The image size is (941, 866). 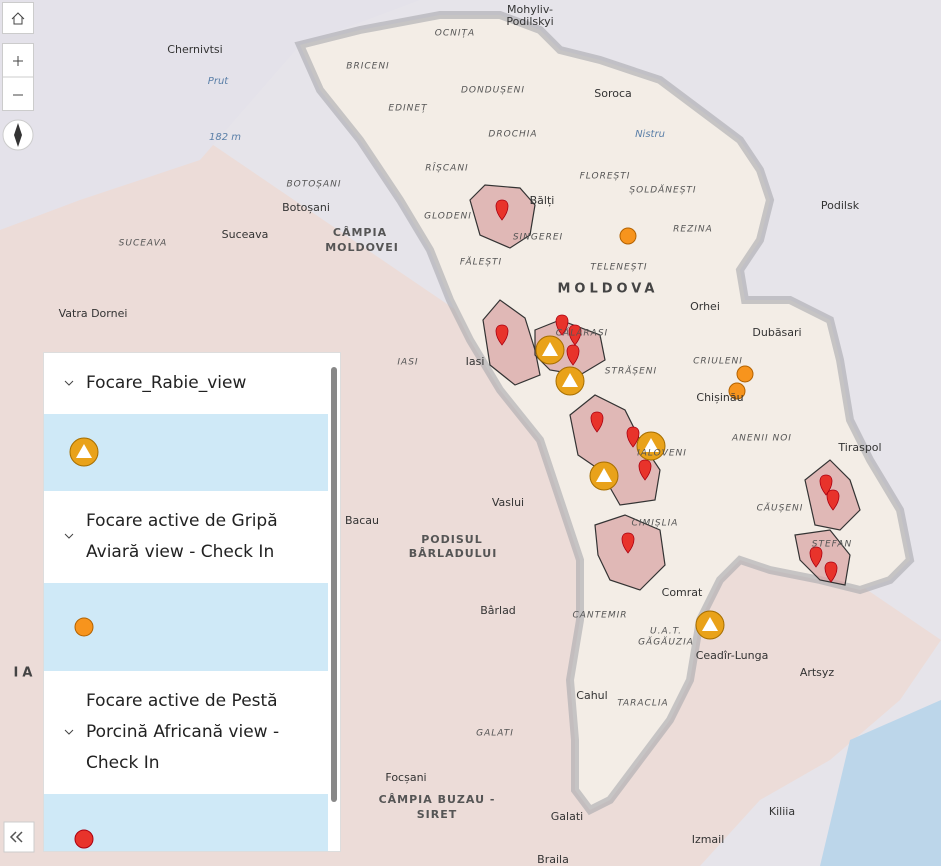 I want to click on map-label: MOLDOVEI, so click(x=362, y=247).